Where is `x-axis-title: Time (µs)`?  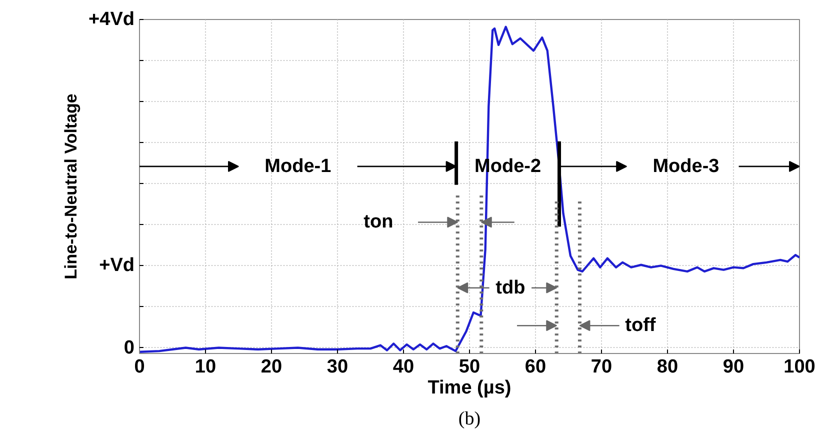 x-axis-title: Time (µs) is located at coordinates (470, 388).